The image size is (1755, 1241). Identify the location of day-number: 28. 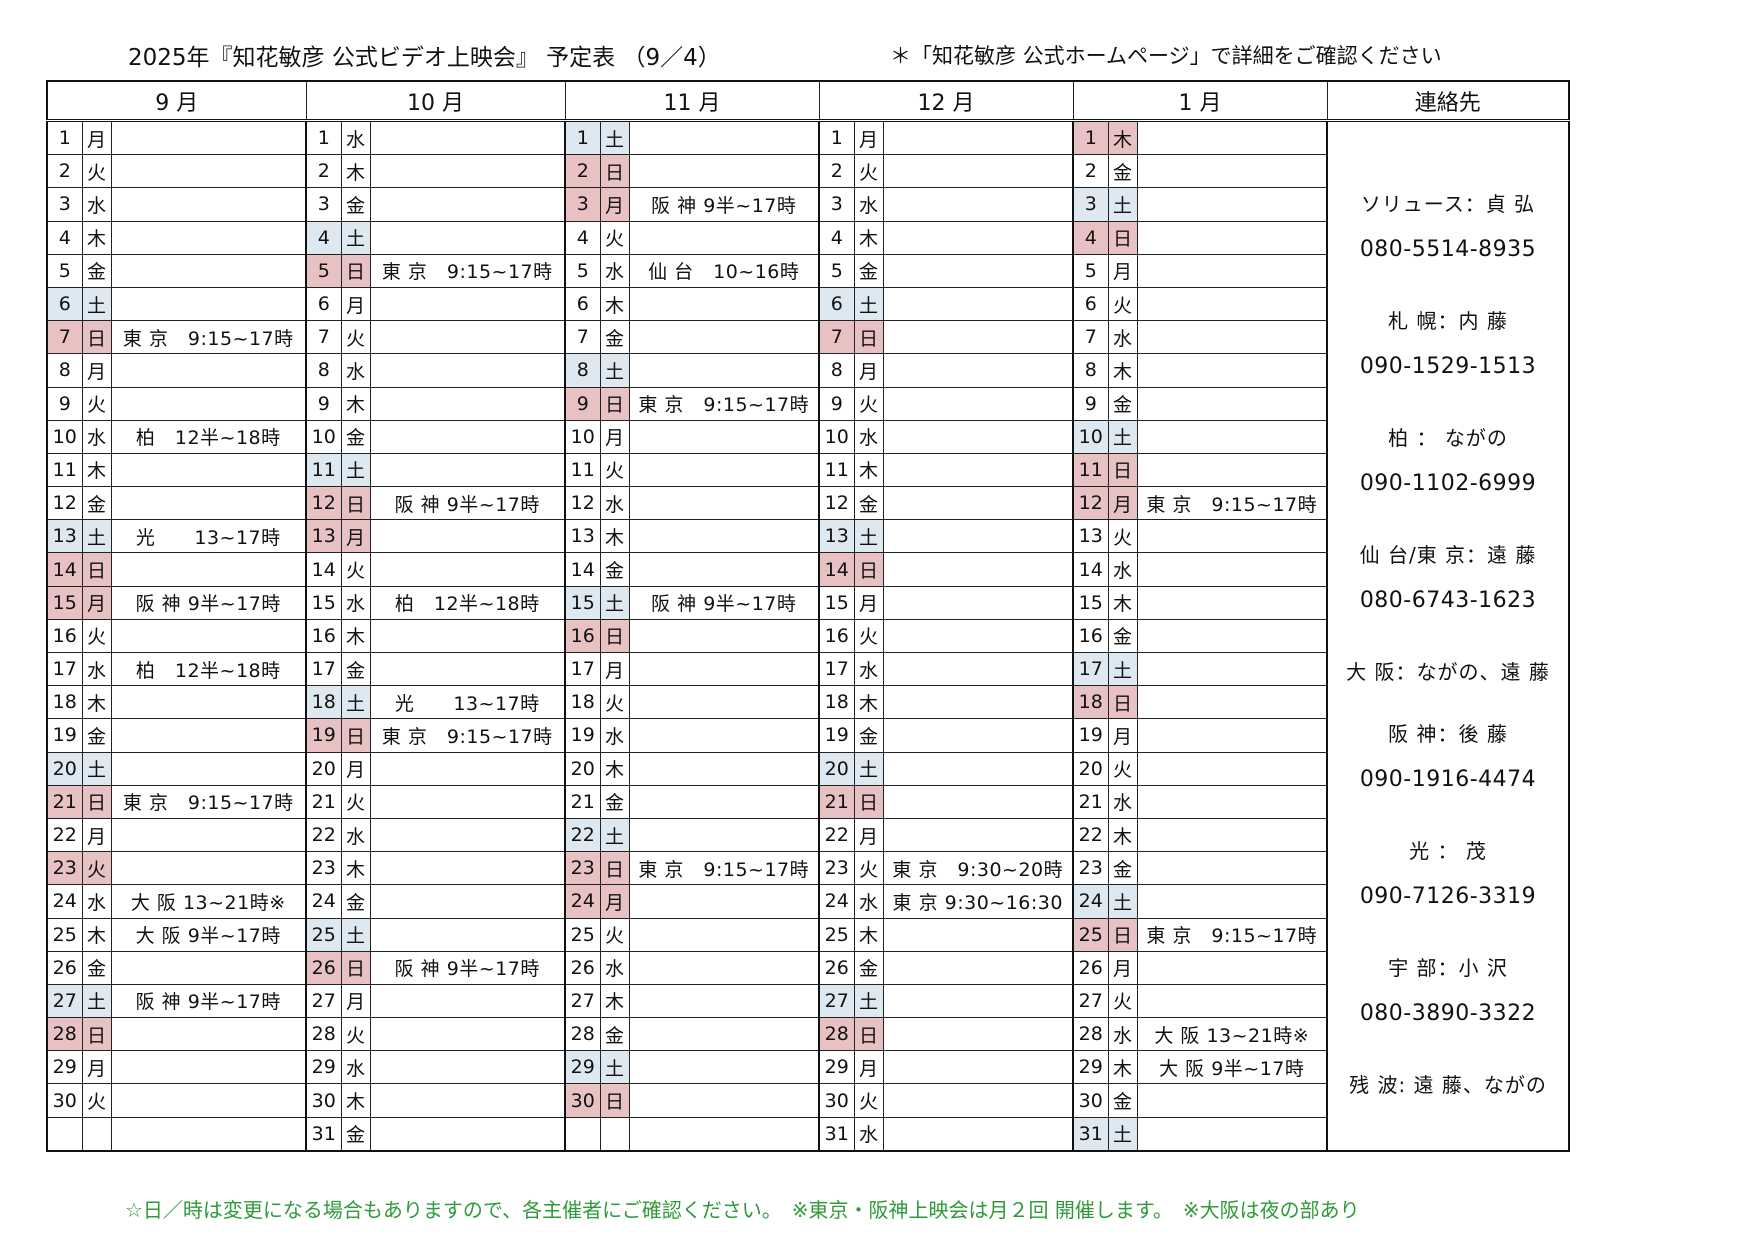
(836, 1034).